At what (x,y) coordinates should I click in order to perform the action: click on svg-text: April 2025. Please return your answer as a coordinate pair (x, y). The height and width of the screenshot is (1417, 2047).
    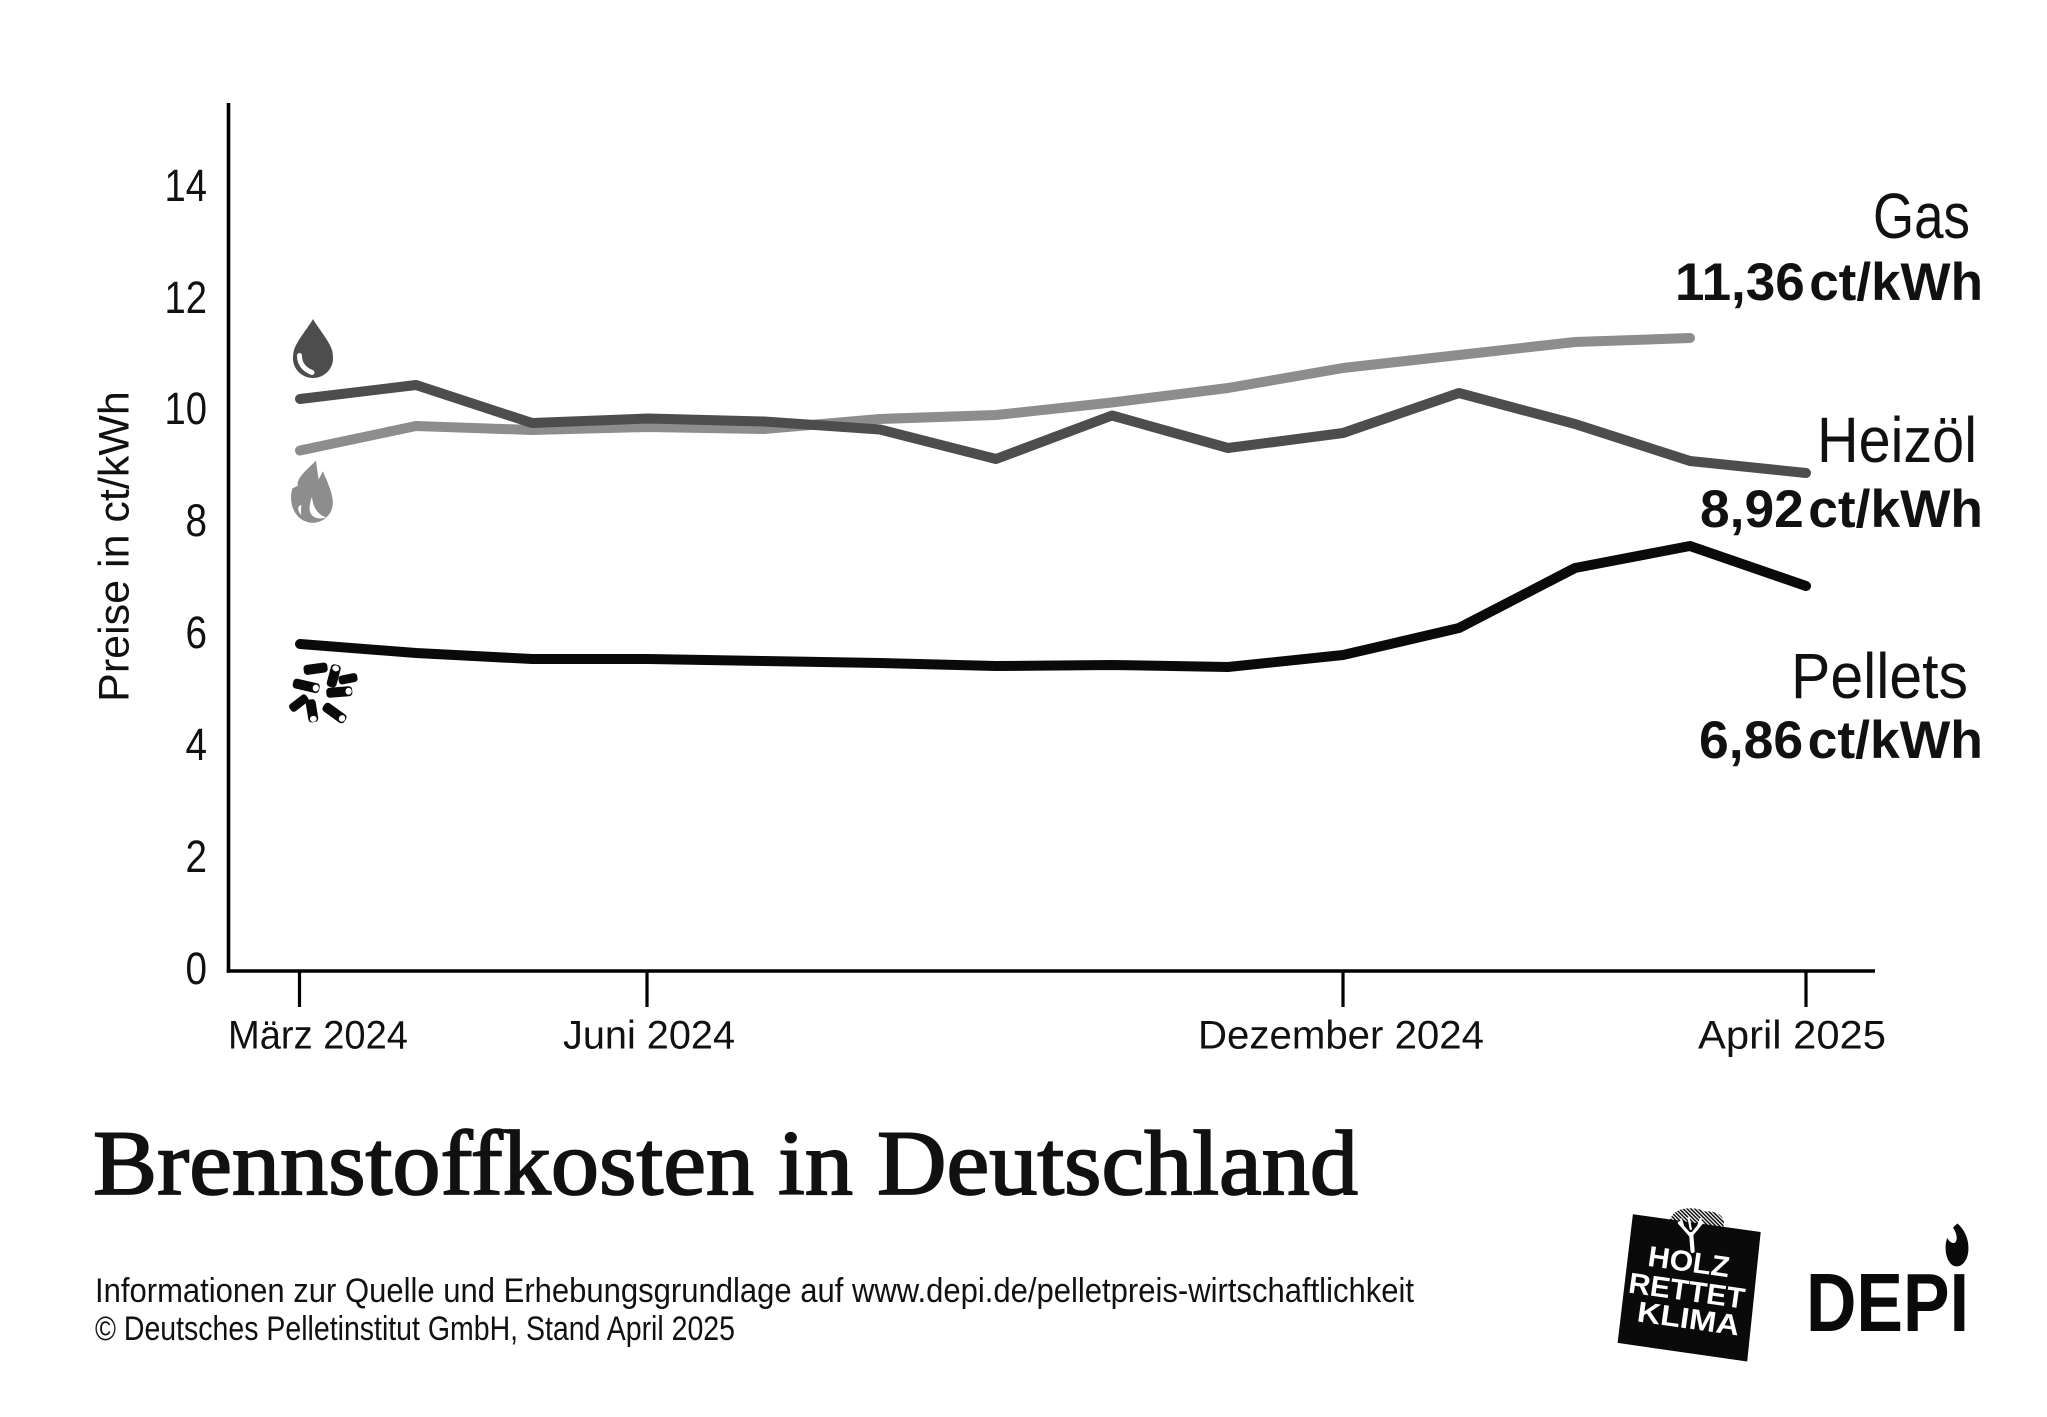
    Looking at the image, I should click on (1792, 1036).